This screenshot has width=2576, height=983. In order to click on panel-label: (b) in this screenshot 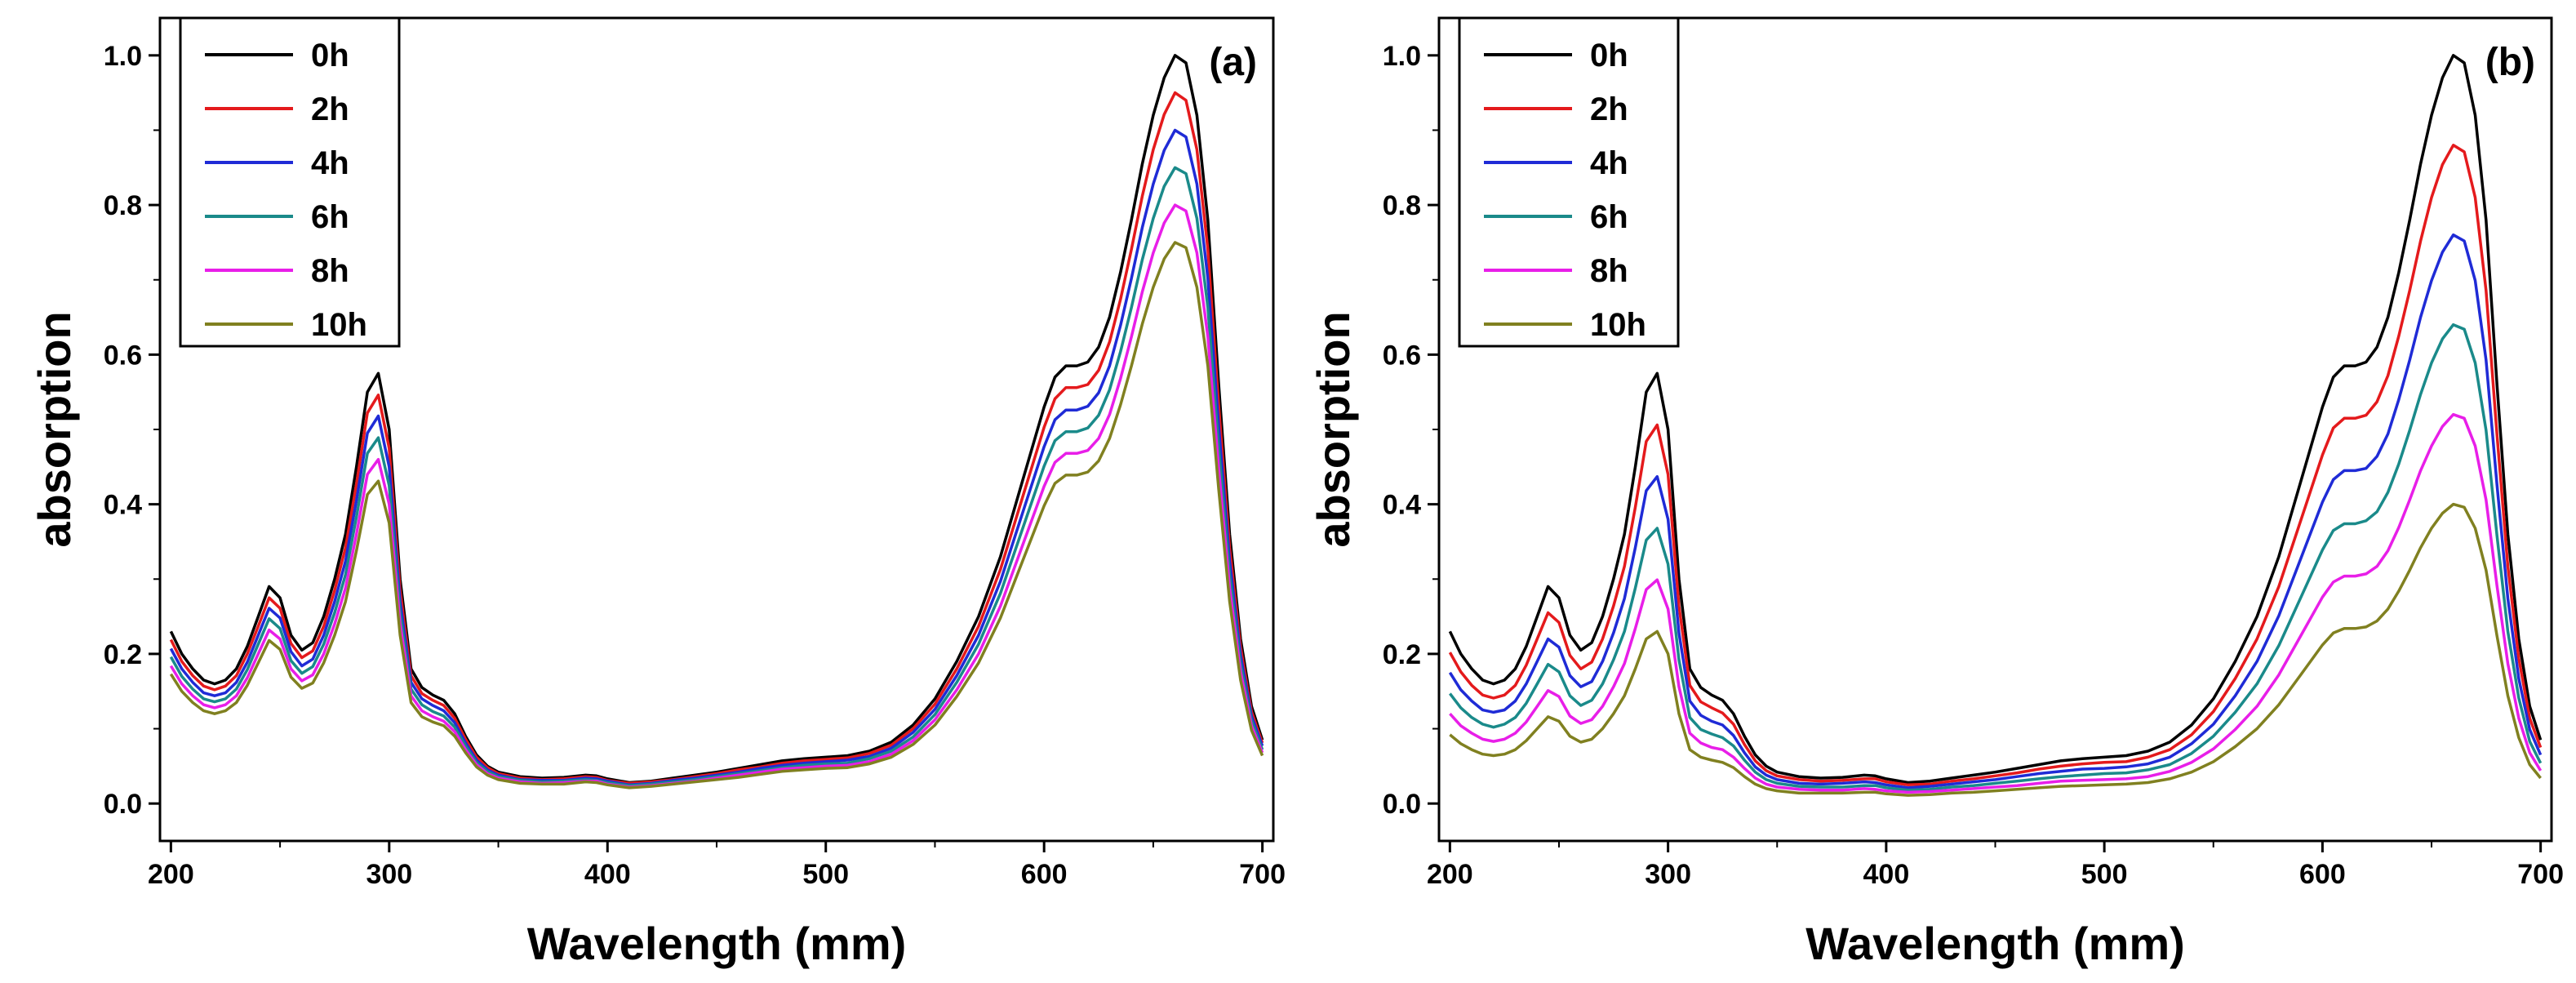, I will do `click(2510, 62)`.